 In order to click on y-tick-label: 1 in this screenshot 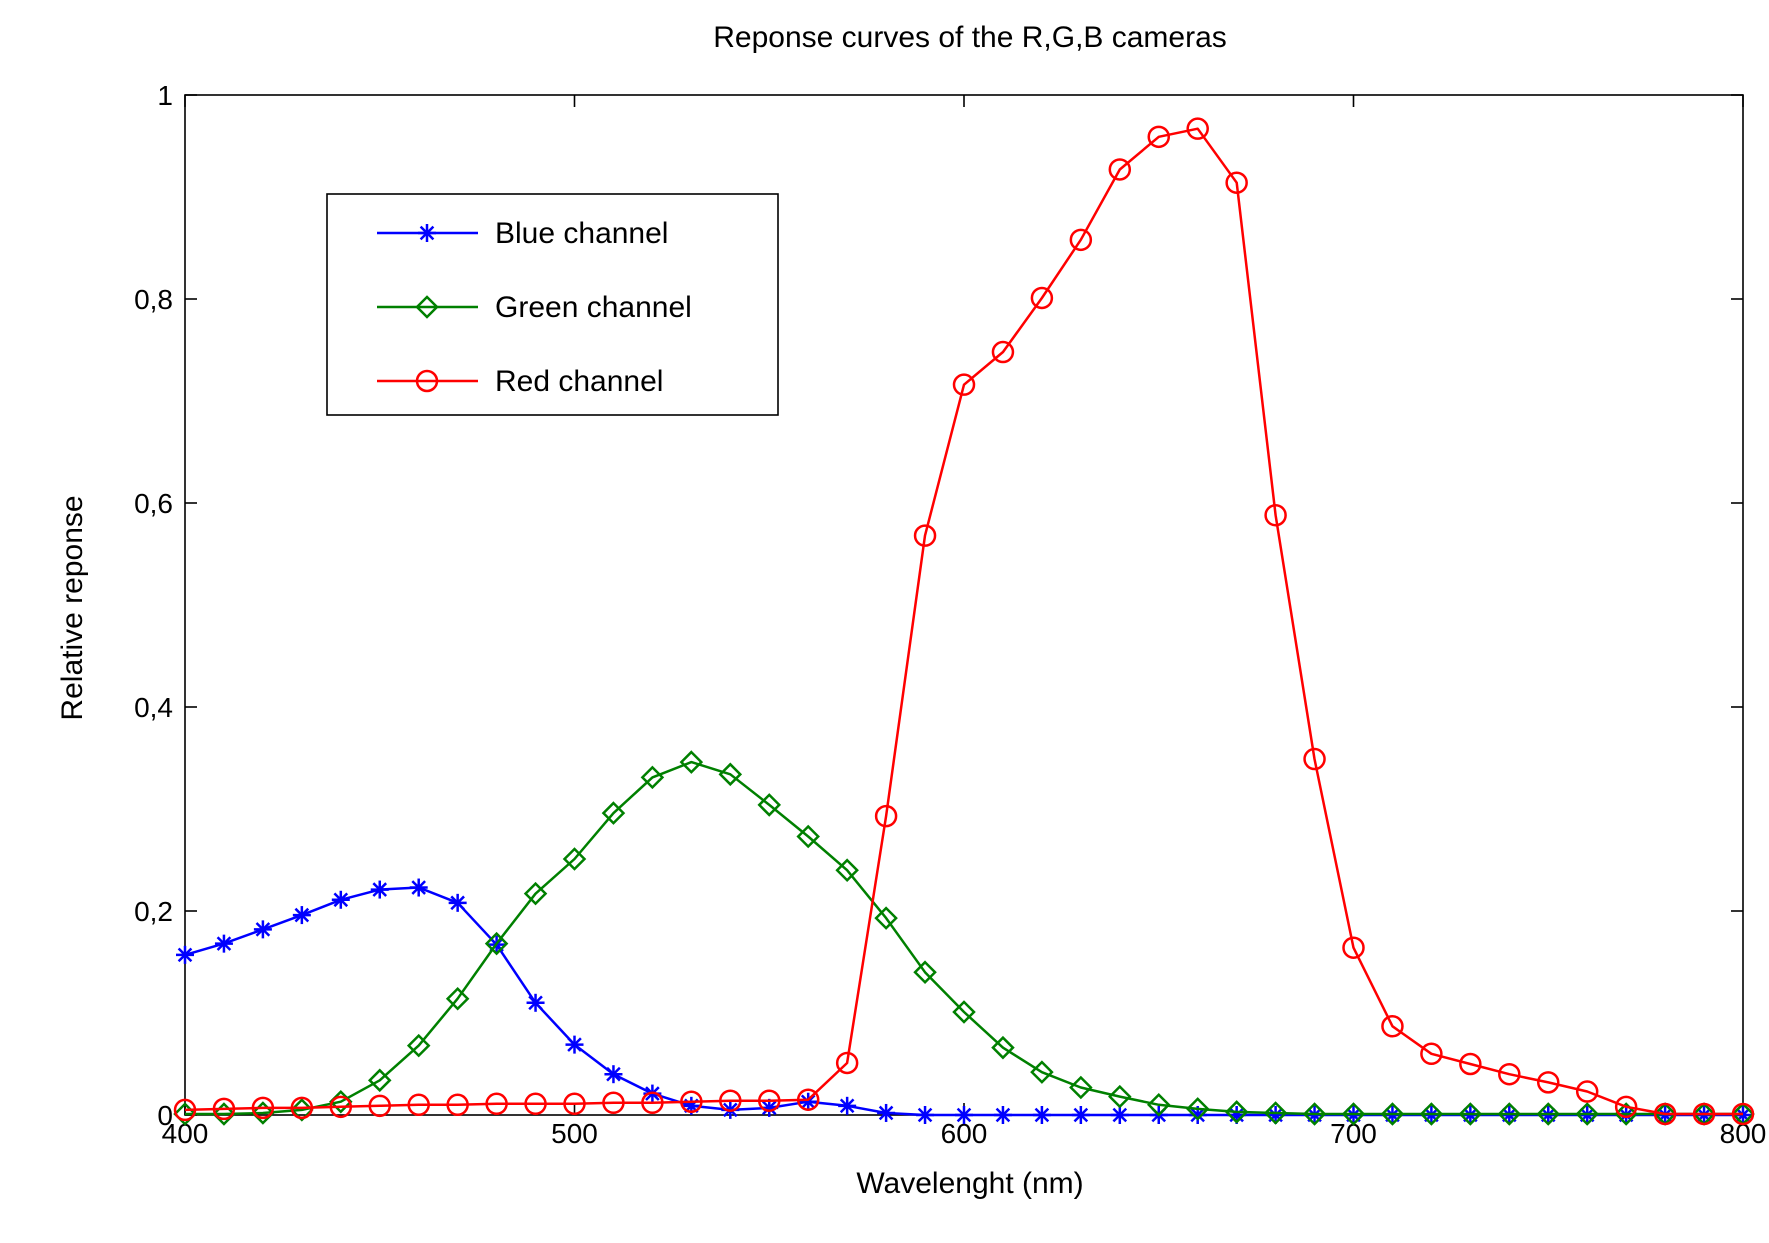, I will do `click(165, 95)`.